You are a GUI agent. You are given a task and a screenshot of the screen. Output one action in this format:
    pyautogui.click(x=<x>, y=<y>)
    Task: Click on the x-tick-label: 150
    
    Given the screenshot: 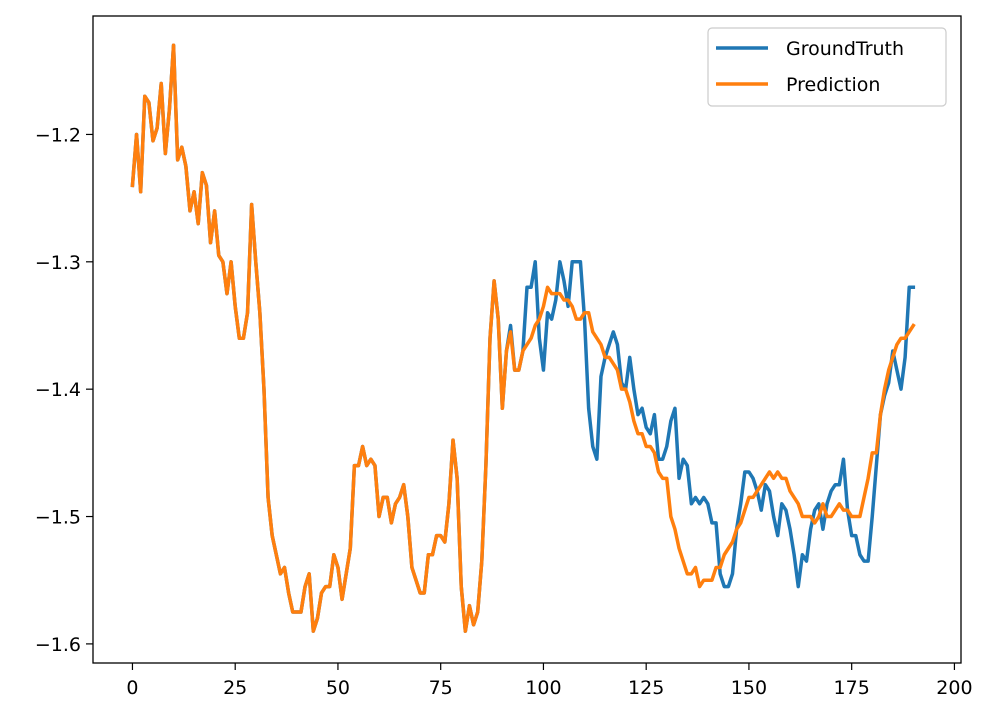 What is the action you would take?
    pyautogui.click(x=749, y=688)
    